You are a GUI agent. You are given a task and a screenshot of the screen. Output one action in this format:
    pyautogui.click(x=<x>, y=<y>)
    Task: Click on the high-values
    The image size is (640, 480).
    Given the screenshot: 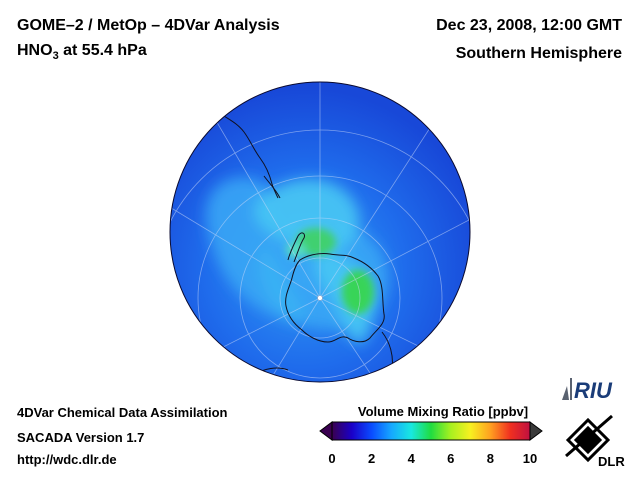 What is the action you would take?
    pyautogui.click(x=330, y=271)
    